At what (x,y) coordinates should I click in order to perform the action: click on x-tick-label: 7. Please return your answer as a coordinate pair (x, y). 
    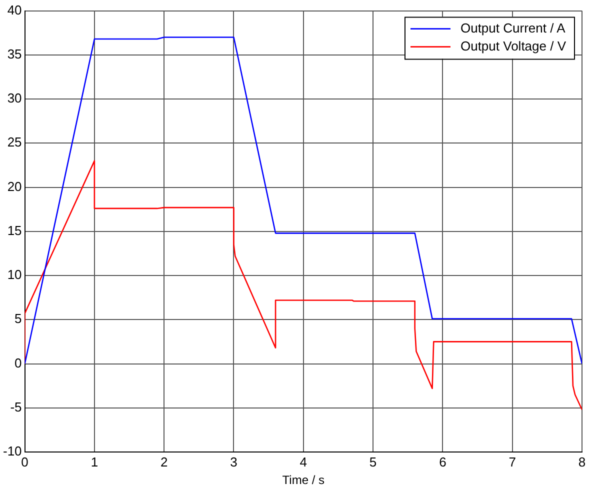
    Looking at the image, I should click on (512, 462).